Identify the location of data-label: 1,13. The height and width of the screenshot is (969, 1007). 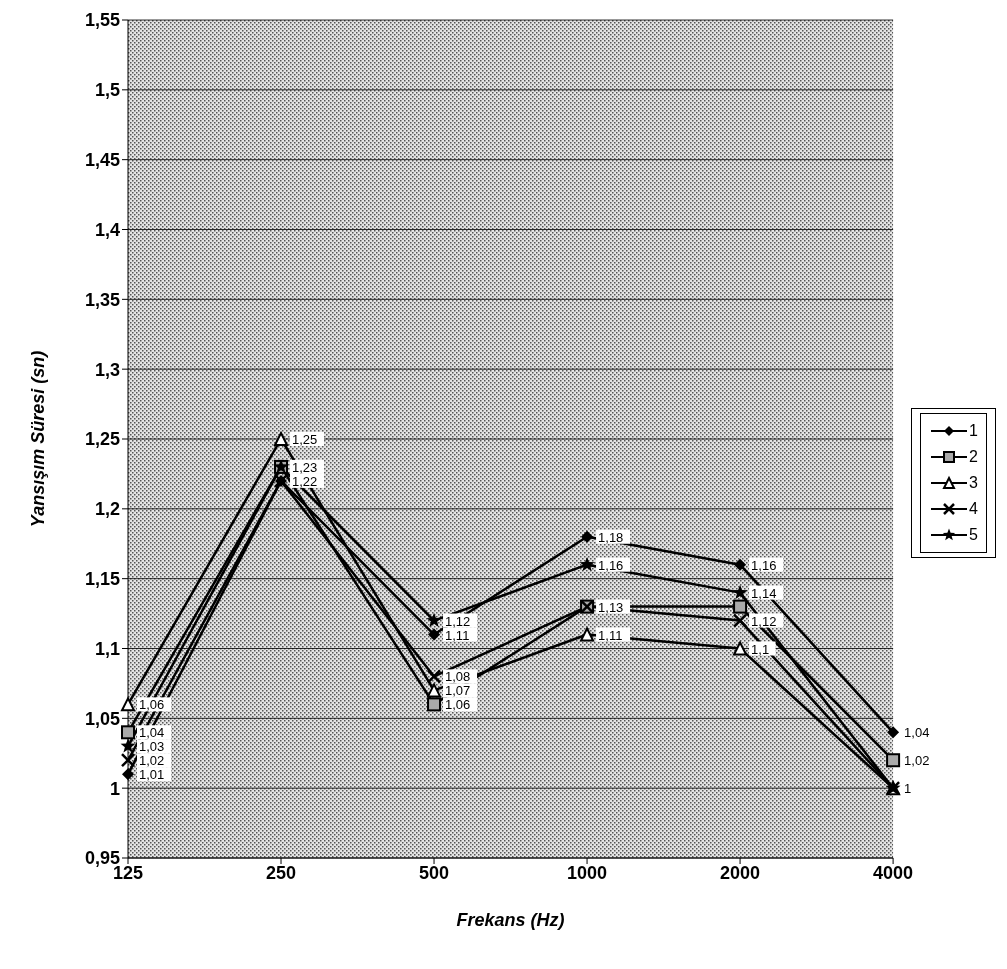
(611, 607).